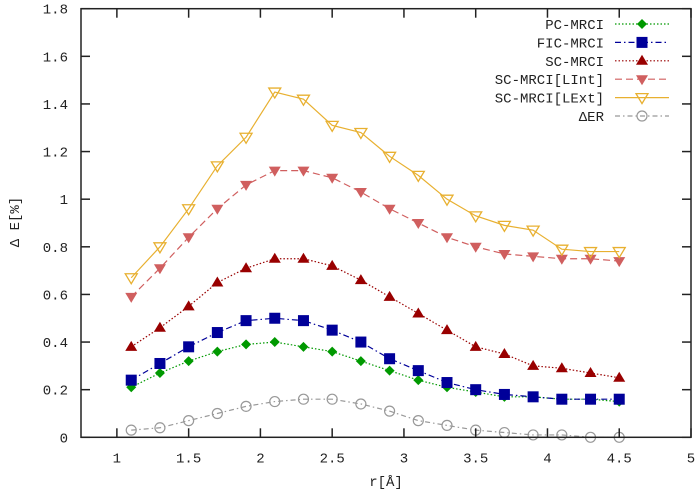 Image resolution: width=700 pixels, height=492 pixels. I want to click on y-tick-label: 1.2, so click(55, 154).